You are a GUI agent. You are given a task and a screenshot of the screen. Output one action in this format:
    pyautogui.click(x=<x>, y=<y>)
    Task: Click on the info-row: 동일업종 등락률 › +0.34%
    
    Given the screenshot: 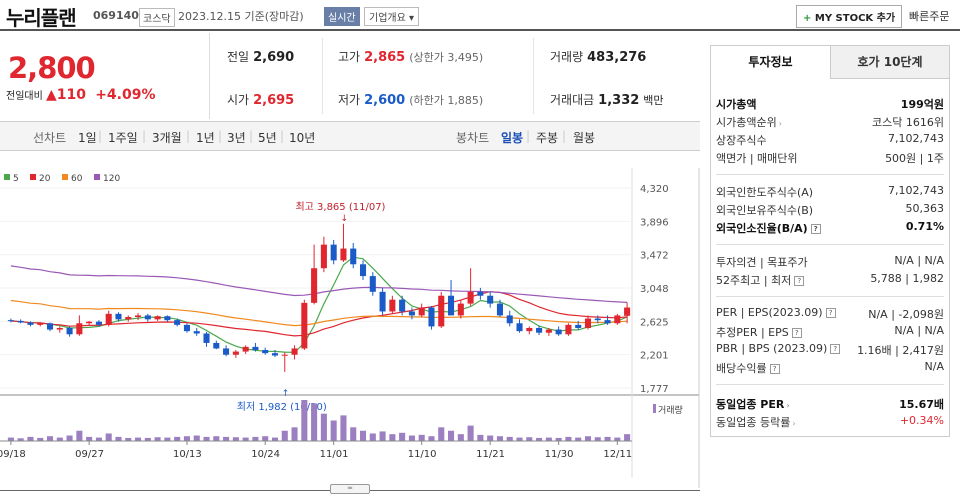 What is the action you would take?
    pyautogui.click(x=830, y=421)
    